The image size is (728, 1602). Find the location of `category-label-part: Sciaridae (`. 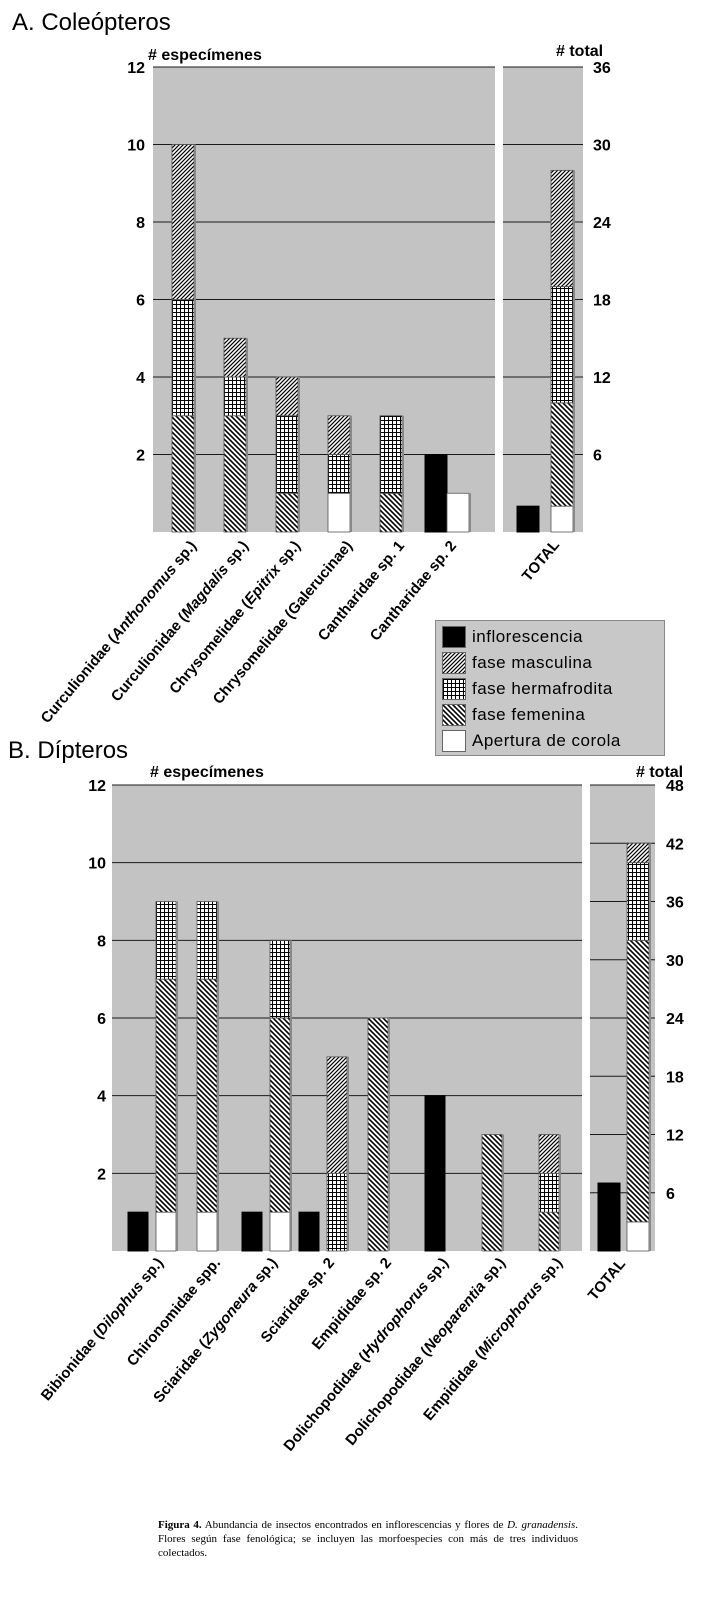

category-label-part: Sciaridae ( is located at coordinates (181, 1371).